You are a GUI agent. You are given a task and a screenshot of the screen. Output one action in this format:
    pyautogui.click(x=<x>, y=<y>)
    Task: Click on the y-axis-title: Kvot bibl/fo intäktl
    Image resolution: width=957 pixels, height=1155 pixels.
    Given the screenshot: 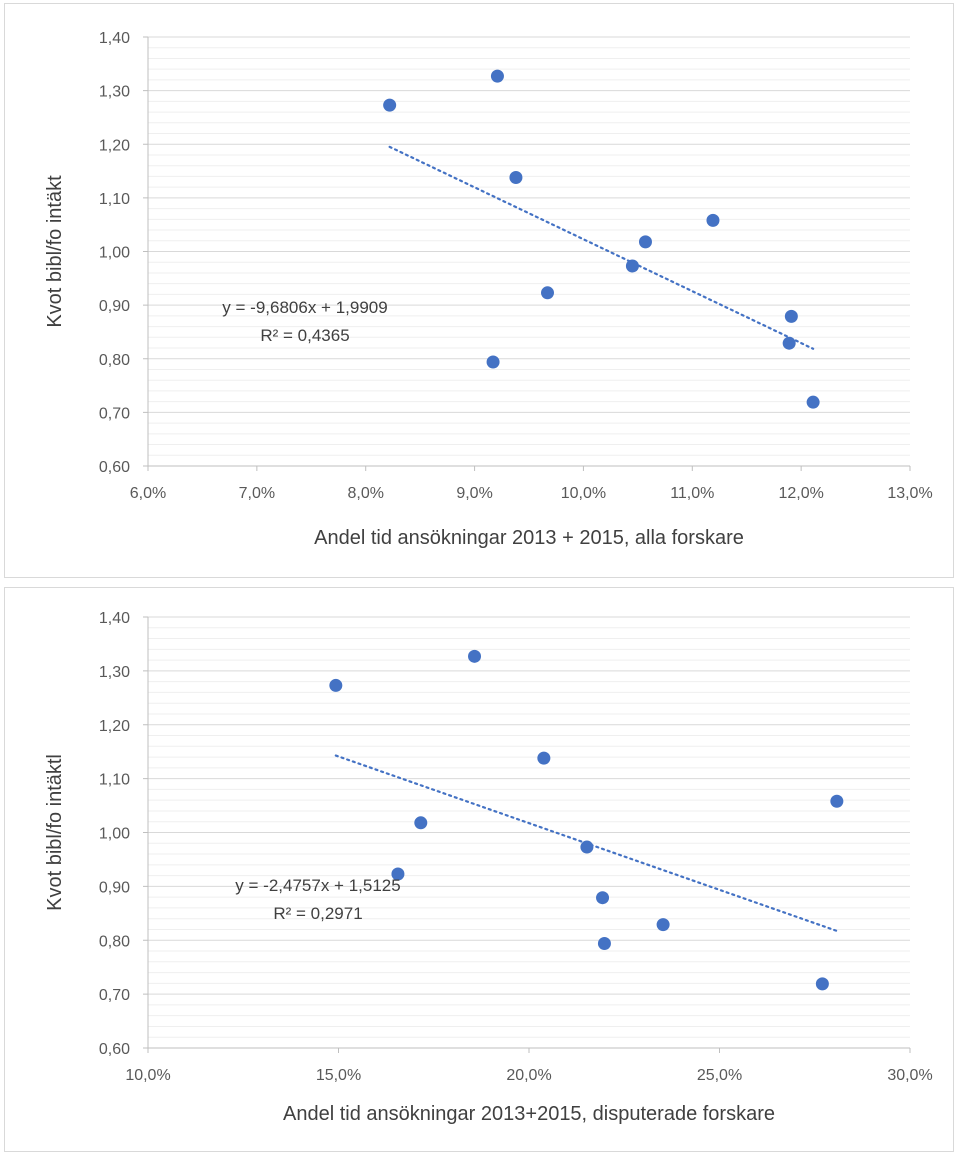 What is the action you would take?
    pyautogui.click(x=55, y=832)
    